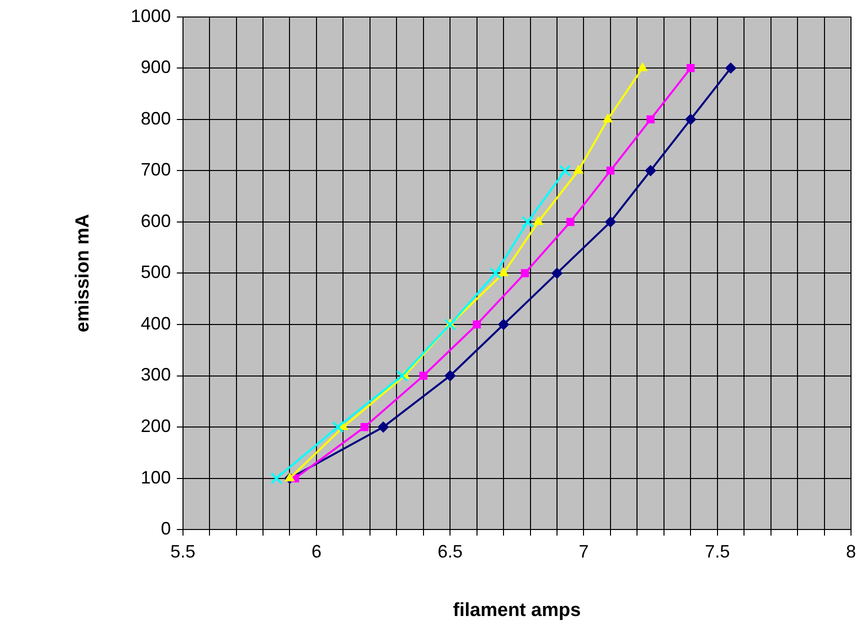 The width and height of the screenshot is (862, 634). I want to click on x-tick-label: 6, so click(316, 551).